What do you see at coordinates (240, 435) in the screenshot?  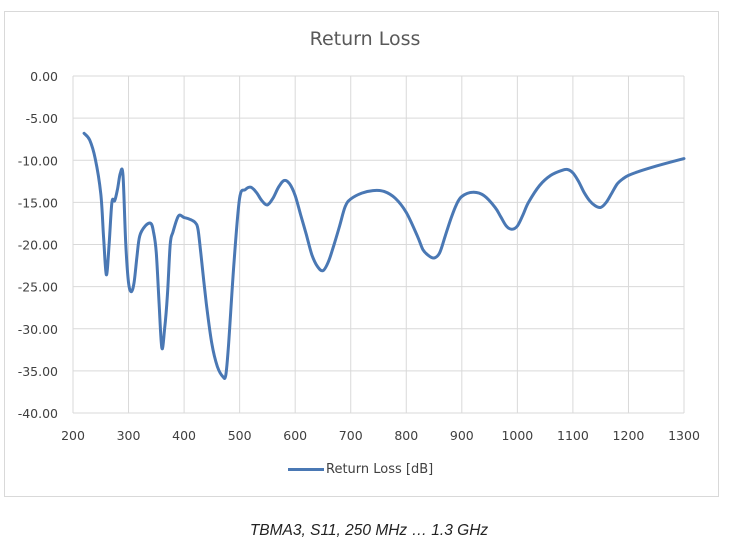 I see `x-tick-label: 500` at bounding box center [240, 435].